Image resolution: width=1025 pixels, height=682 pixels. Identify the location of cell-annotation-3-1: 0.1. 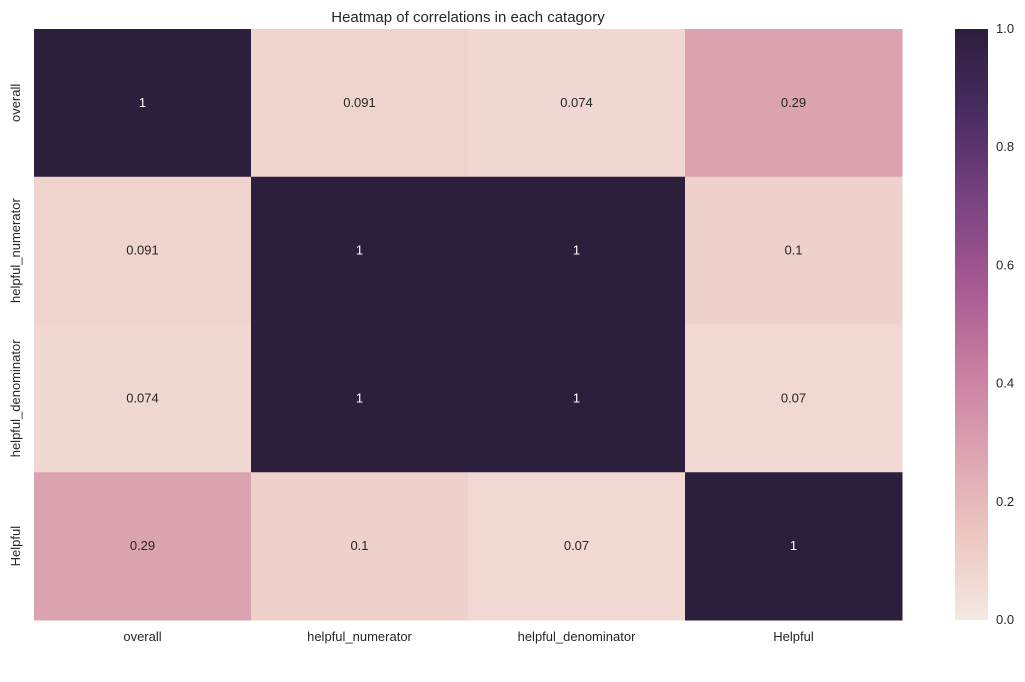
(359, 545).